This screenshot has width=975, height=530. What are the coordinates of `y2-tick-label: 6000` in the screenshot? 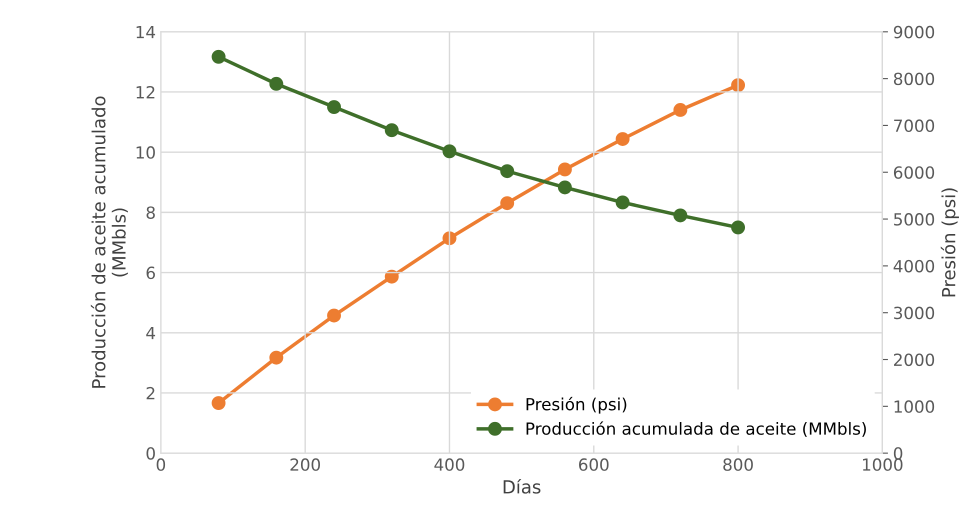 It's located at (914, 172).